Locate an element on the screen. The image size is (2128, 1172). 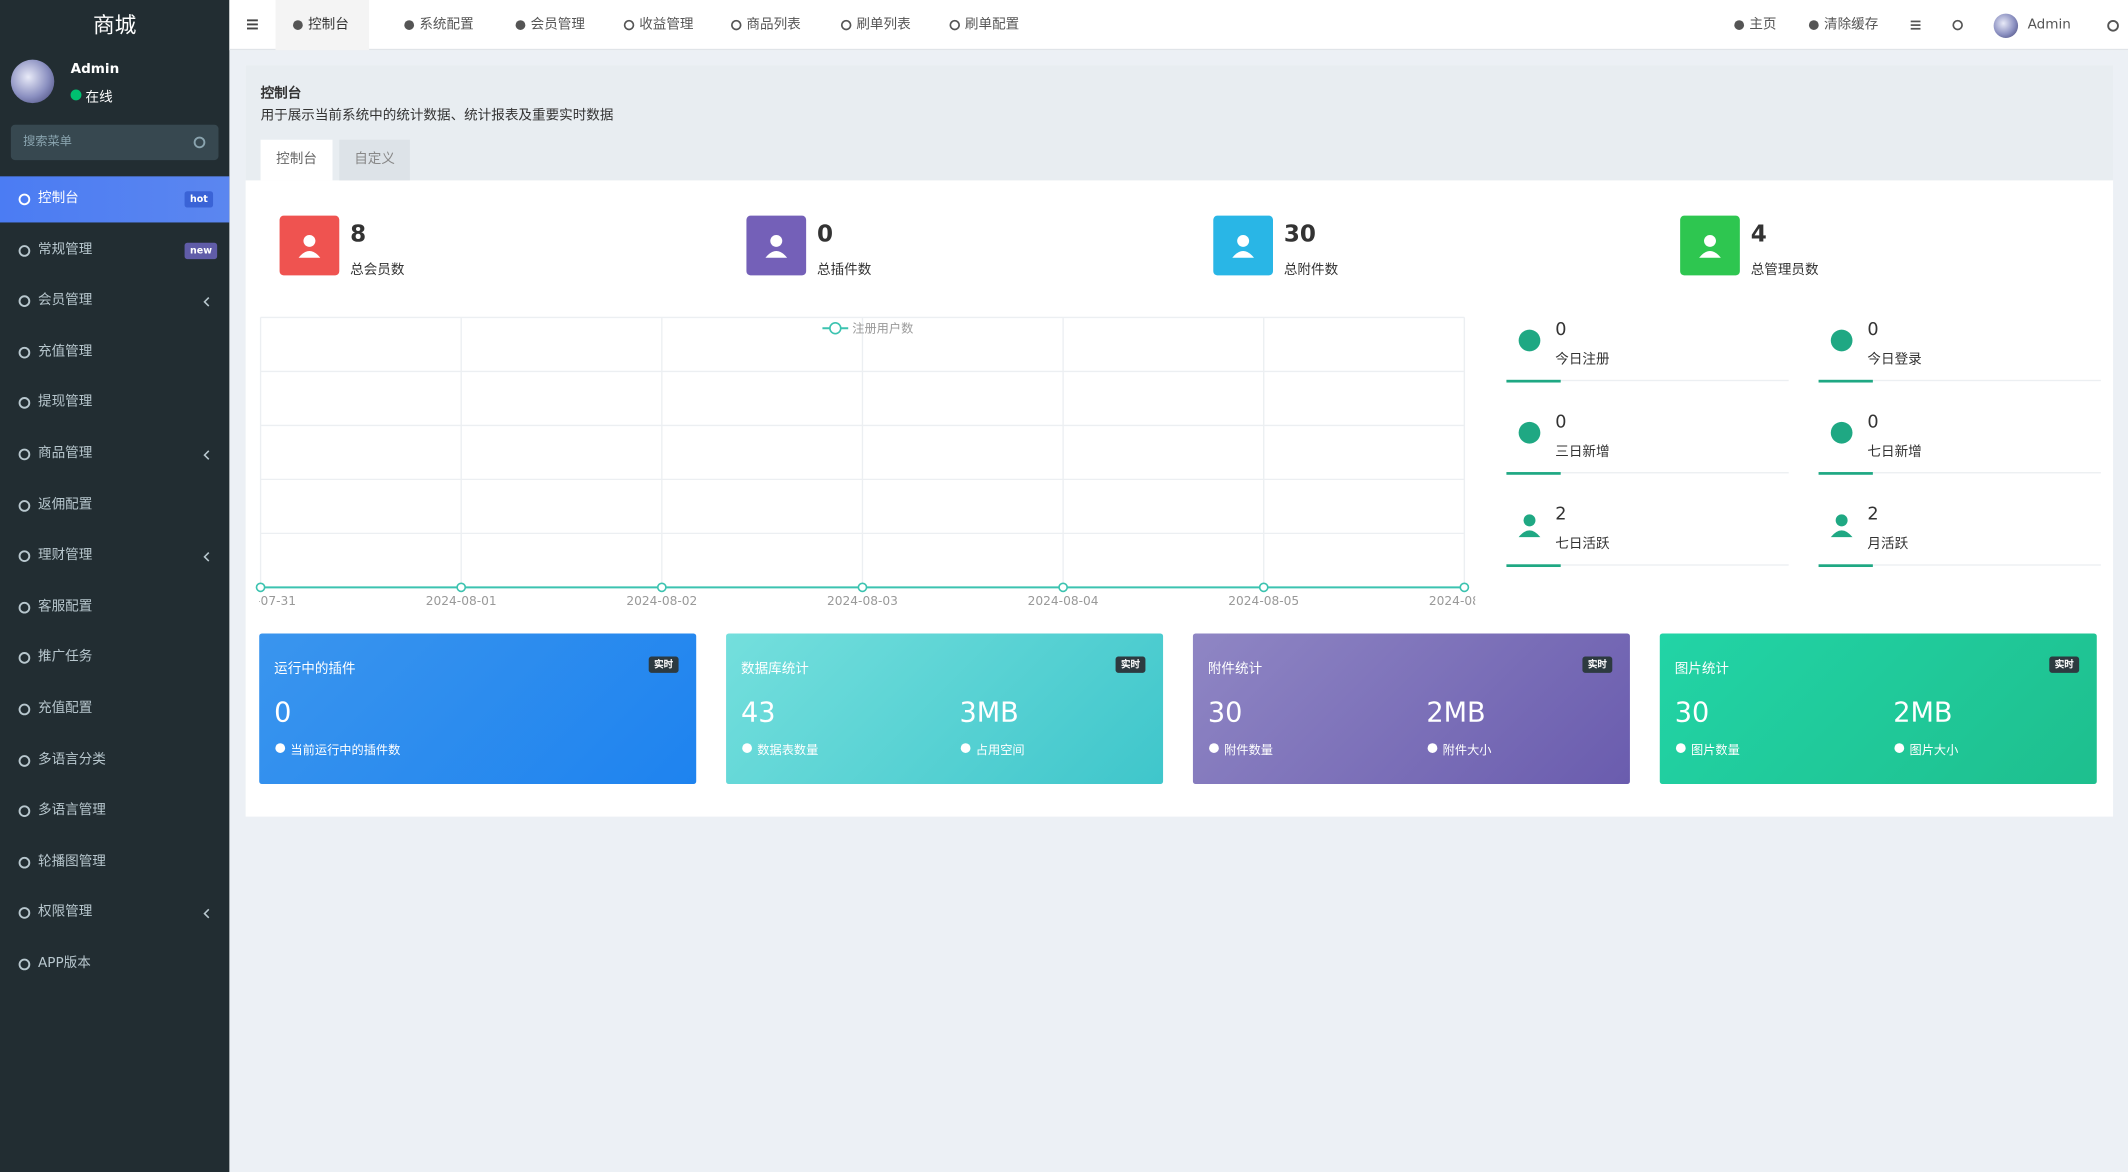
mini-stat-label: 三日新增 is located at coordinates (1582, 452).